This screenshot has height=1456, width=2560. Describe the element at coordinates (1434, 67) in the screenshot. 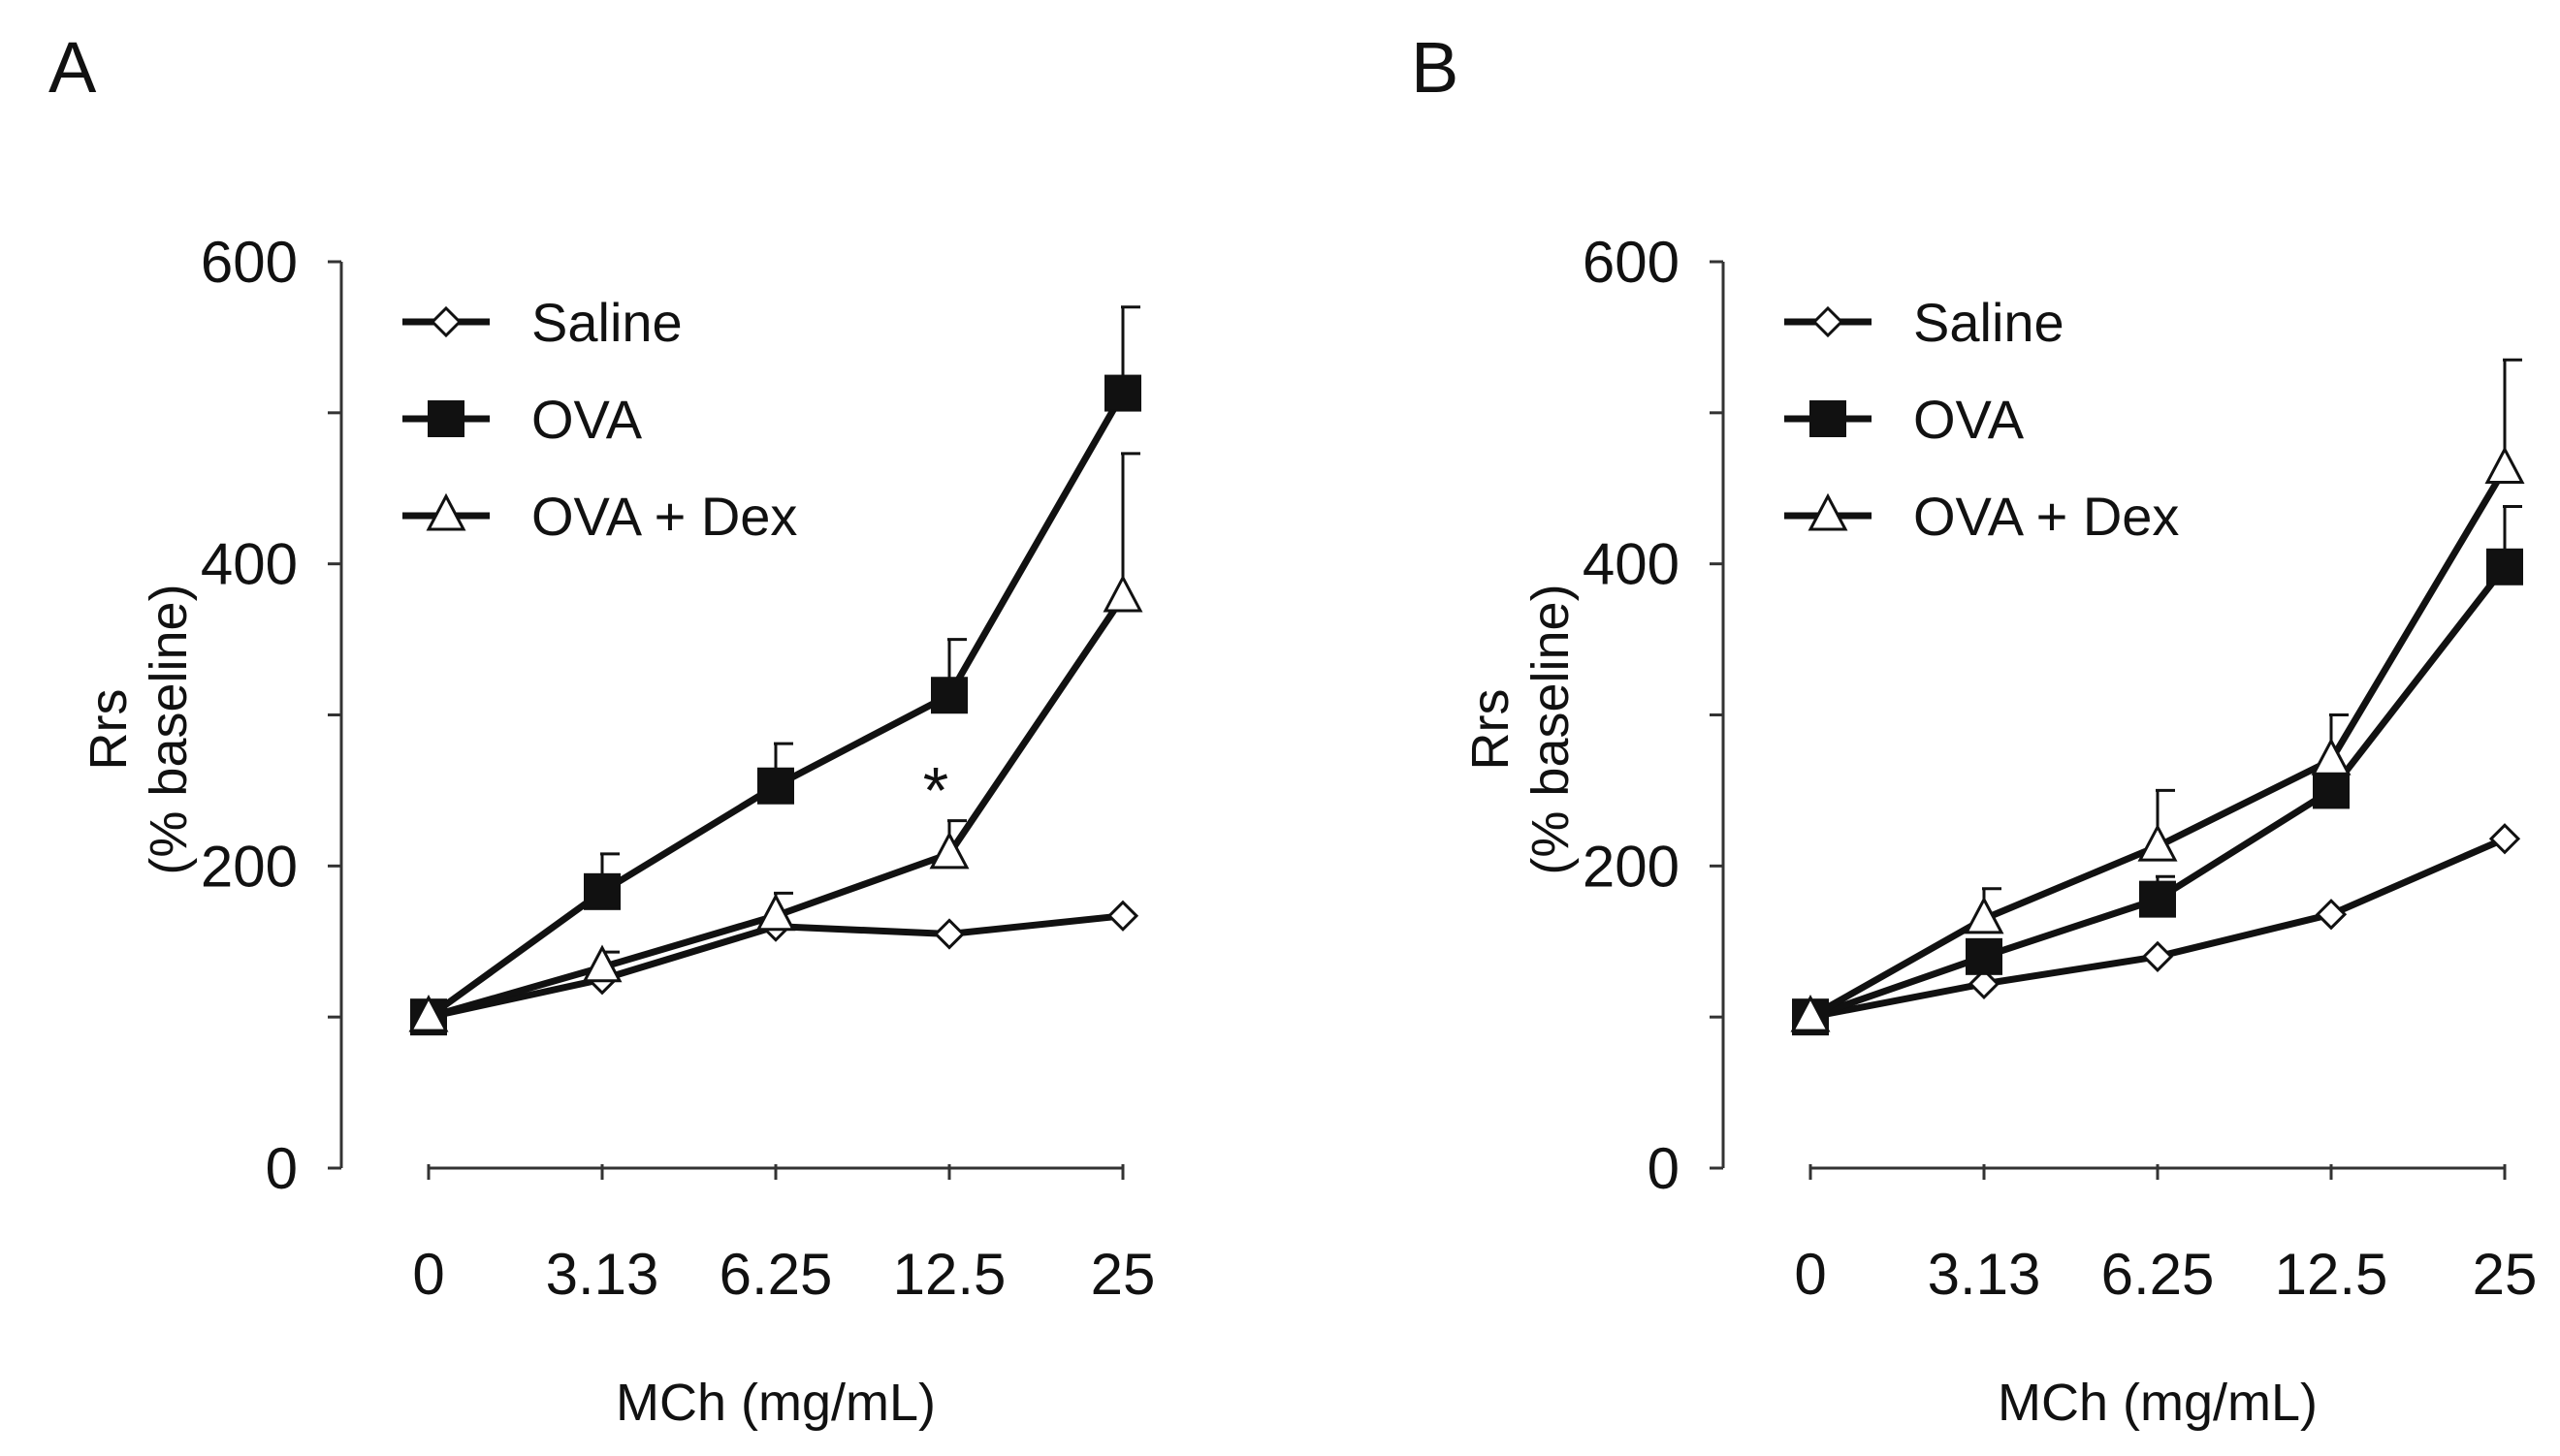

I see `panel-b-letter: B` at that location.